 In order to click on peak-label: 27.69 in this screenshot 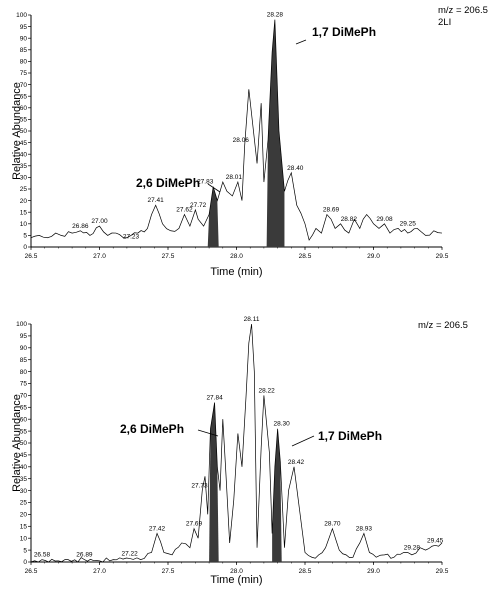, I will do `click(194, 524)`.